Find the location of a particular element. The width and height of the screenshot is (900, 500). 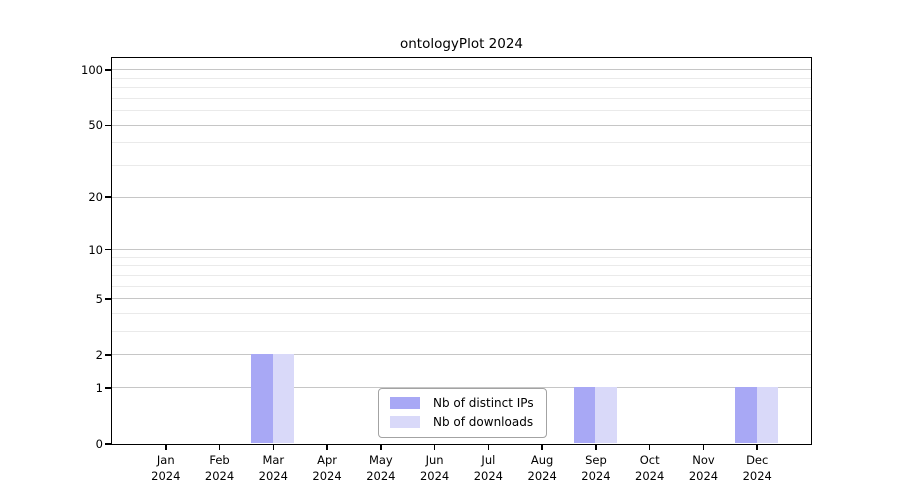

legend-swatch-downloads-icon is located at coordinates (405, 422).